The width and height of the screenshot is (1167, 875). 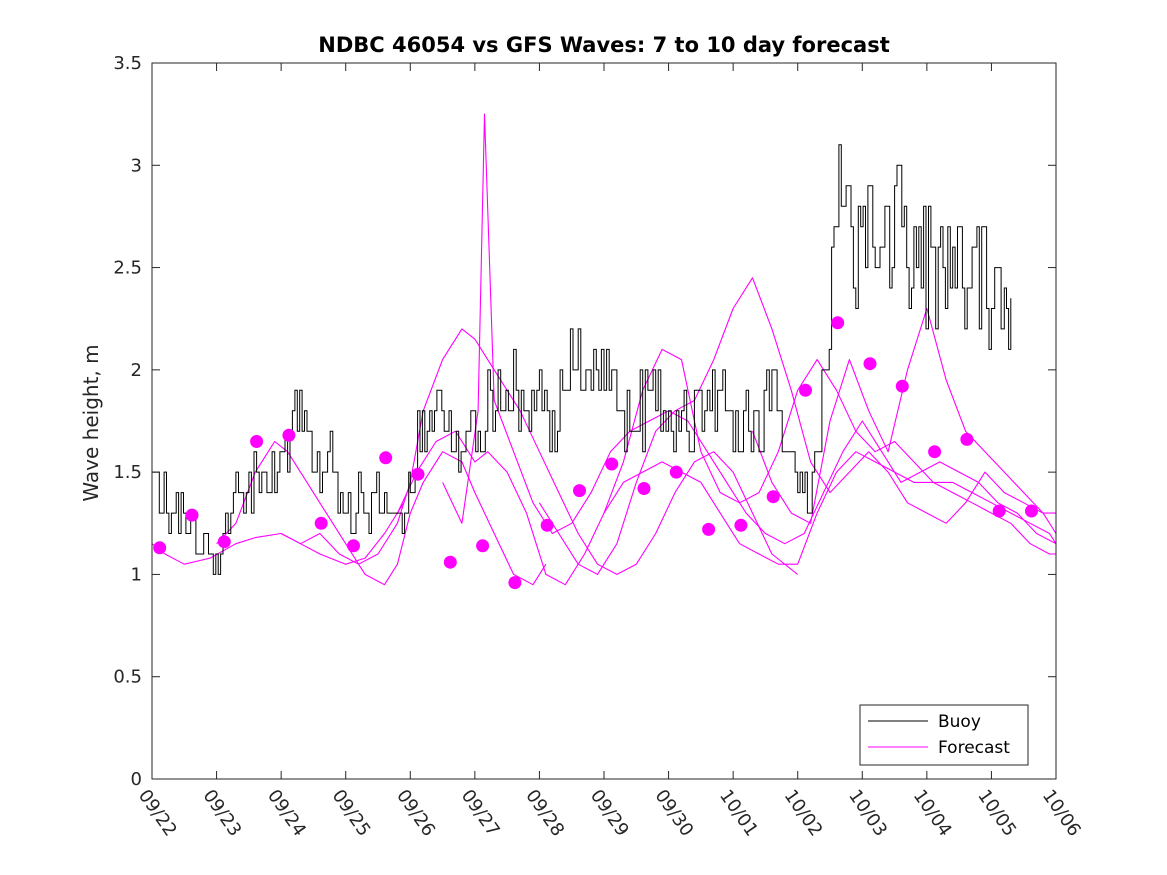 I want to click on forecast-line-forecast-g, so click(x=829, y=446).